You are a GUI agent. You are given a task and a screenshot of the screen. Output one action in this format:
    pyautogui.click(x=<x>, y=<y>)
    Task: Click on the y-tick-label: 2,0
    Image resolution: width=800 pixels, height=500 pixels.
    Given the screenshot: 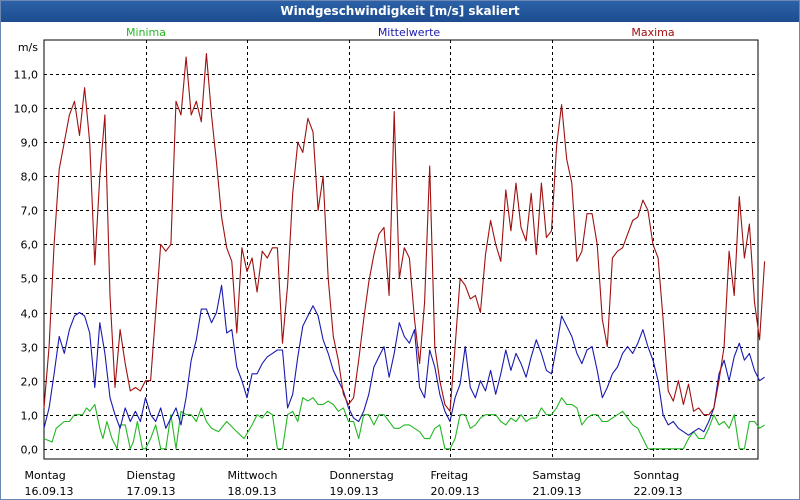 What is the action you would take?
    pyautogui.click(x=30, y=382)
    